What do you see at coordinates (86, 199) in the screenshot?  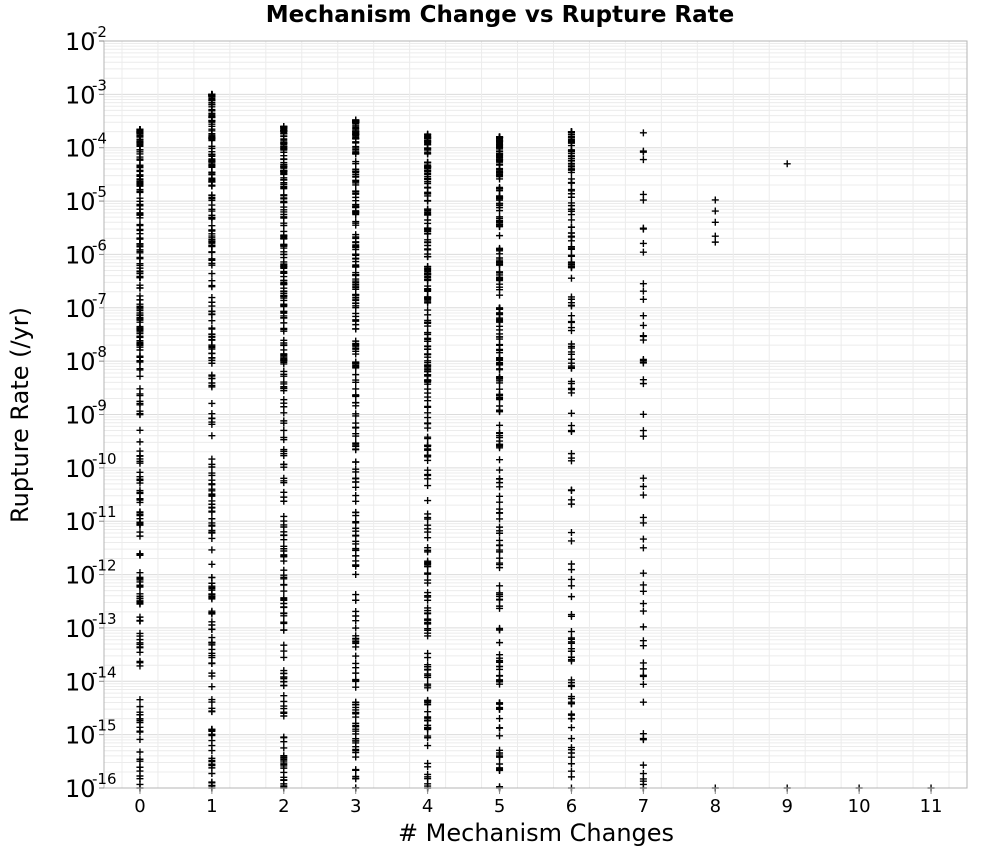 I see `y-tick-label: 10⁻⁵` at bounding box center [86, 199].